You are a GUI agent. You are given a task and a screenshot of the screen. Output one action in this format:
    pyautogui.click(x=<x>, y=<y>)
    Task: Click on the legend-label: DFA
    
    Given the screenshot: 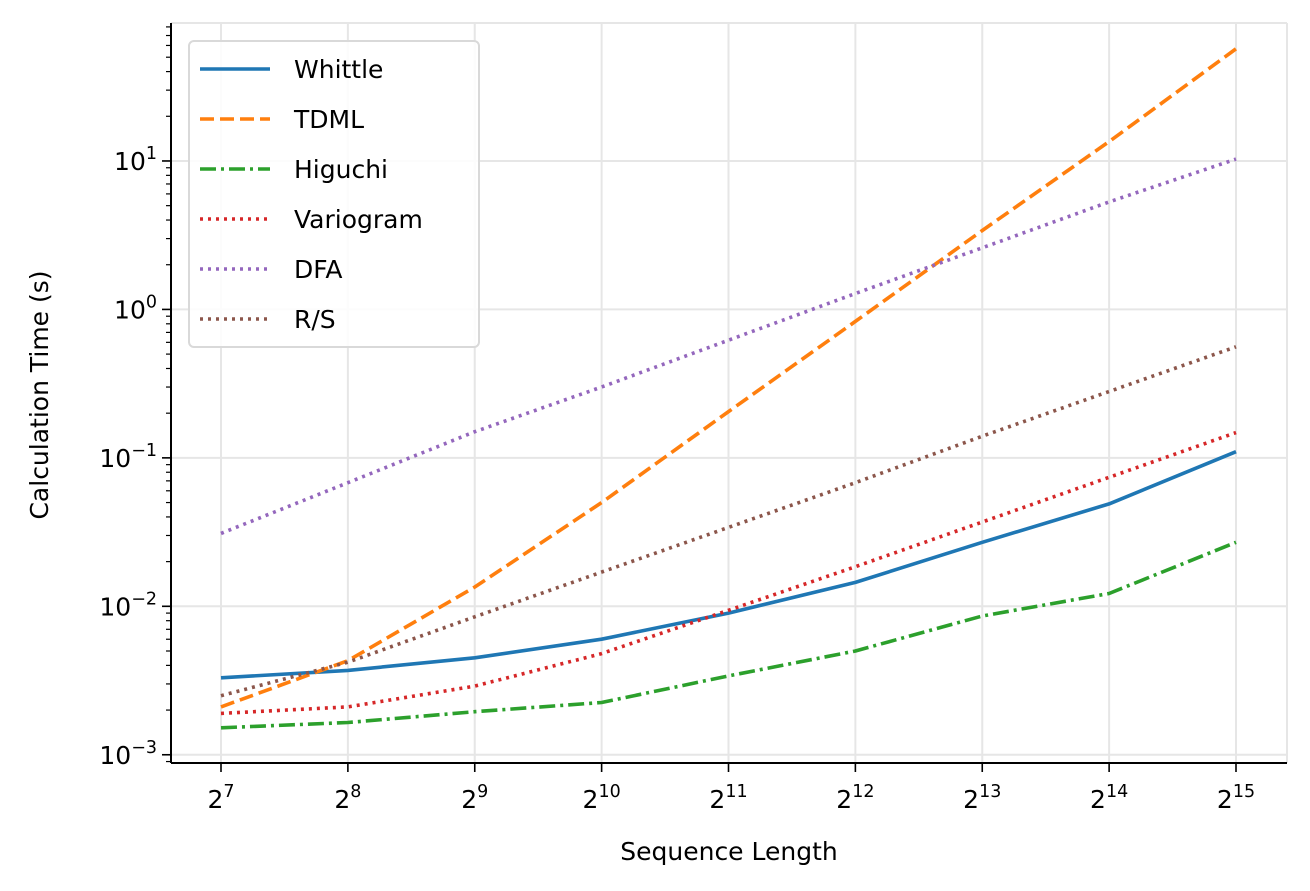 What is the action you would take?
    pyautogui.click(x=318, y=269)
    